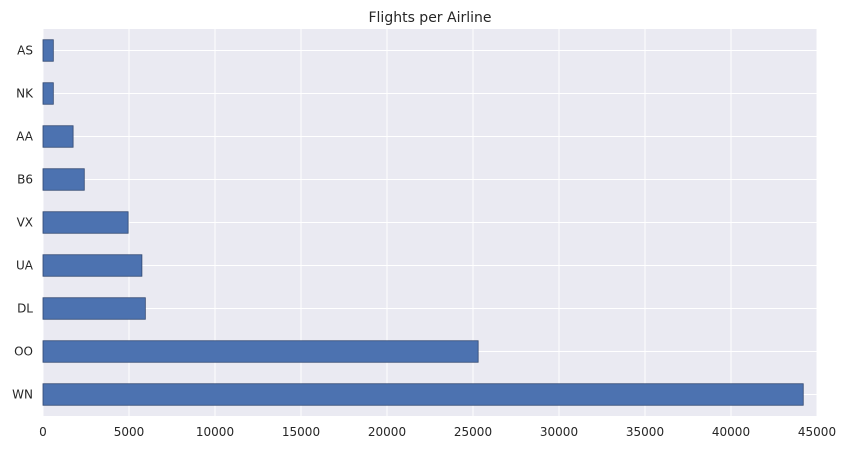  What do you see at coordinates (22, 395) in the screenshot?
I see `y-tick-label: WN` at bounding box center [22, 395].